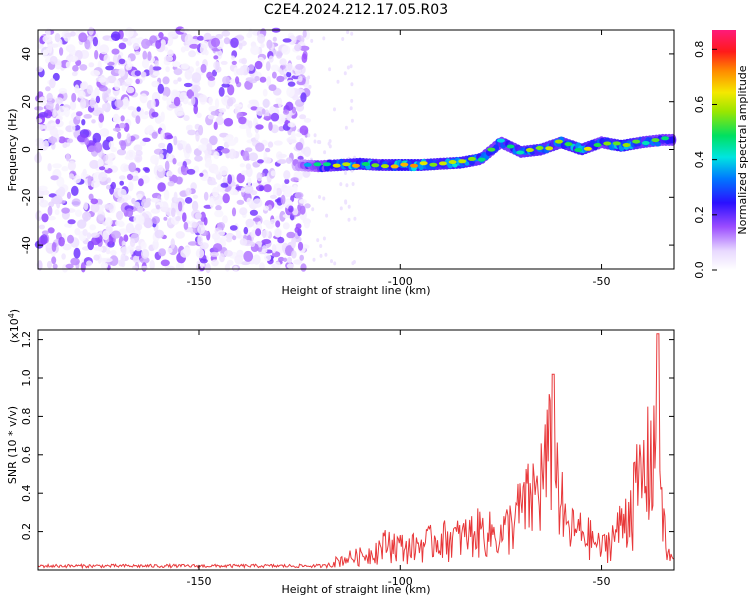 This screenshot has height=600, width=750. Describe the element at coordinates (742, 149) in the screenshot. I see `colorbar-label: Normalized spectral amplitude` at that location.